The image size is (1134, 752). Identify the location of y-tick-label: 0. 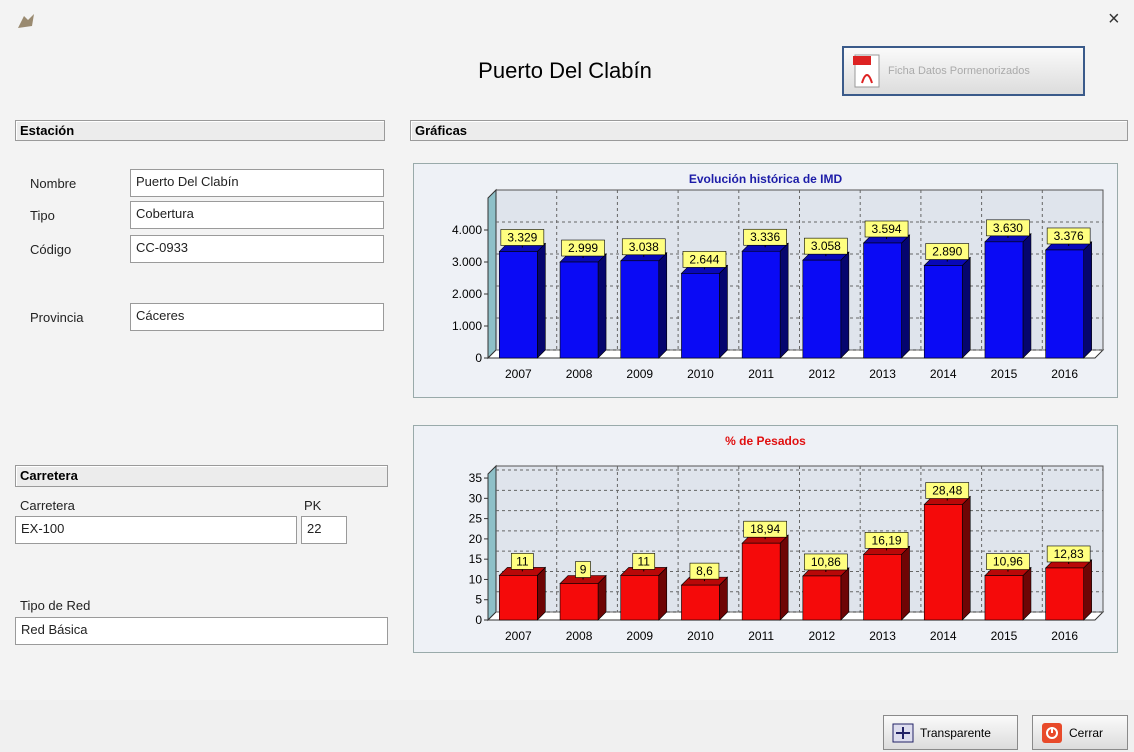
(478, 358).